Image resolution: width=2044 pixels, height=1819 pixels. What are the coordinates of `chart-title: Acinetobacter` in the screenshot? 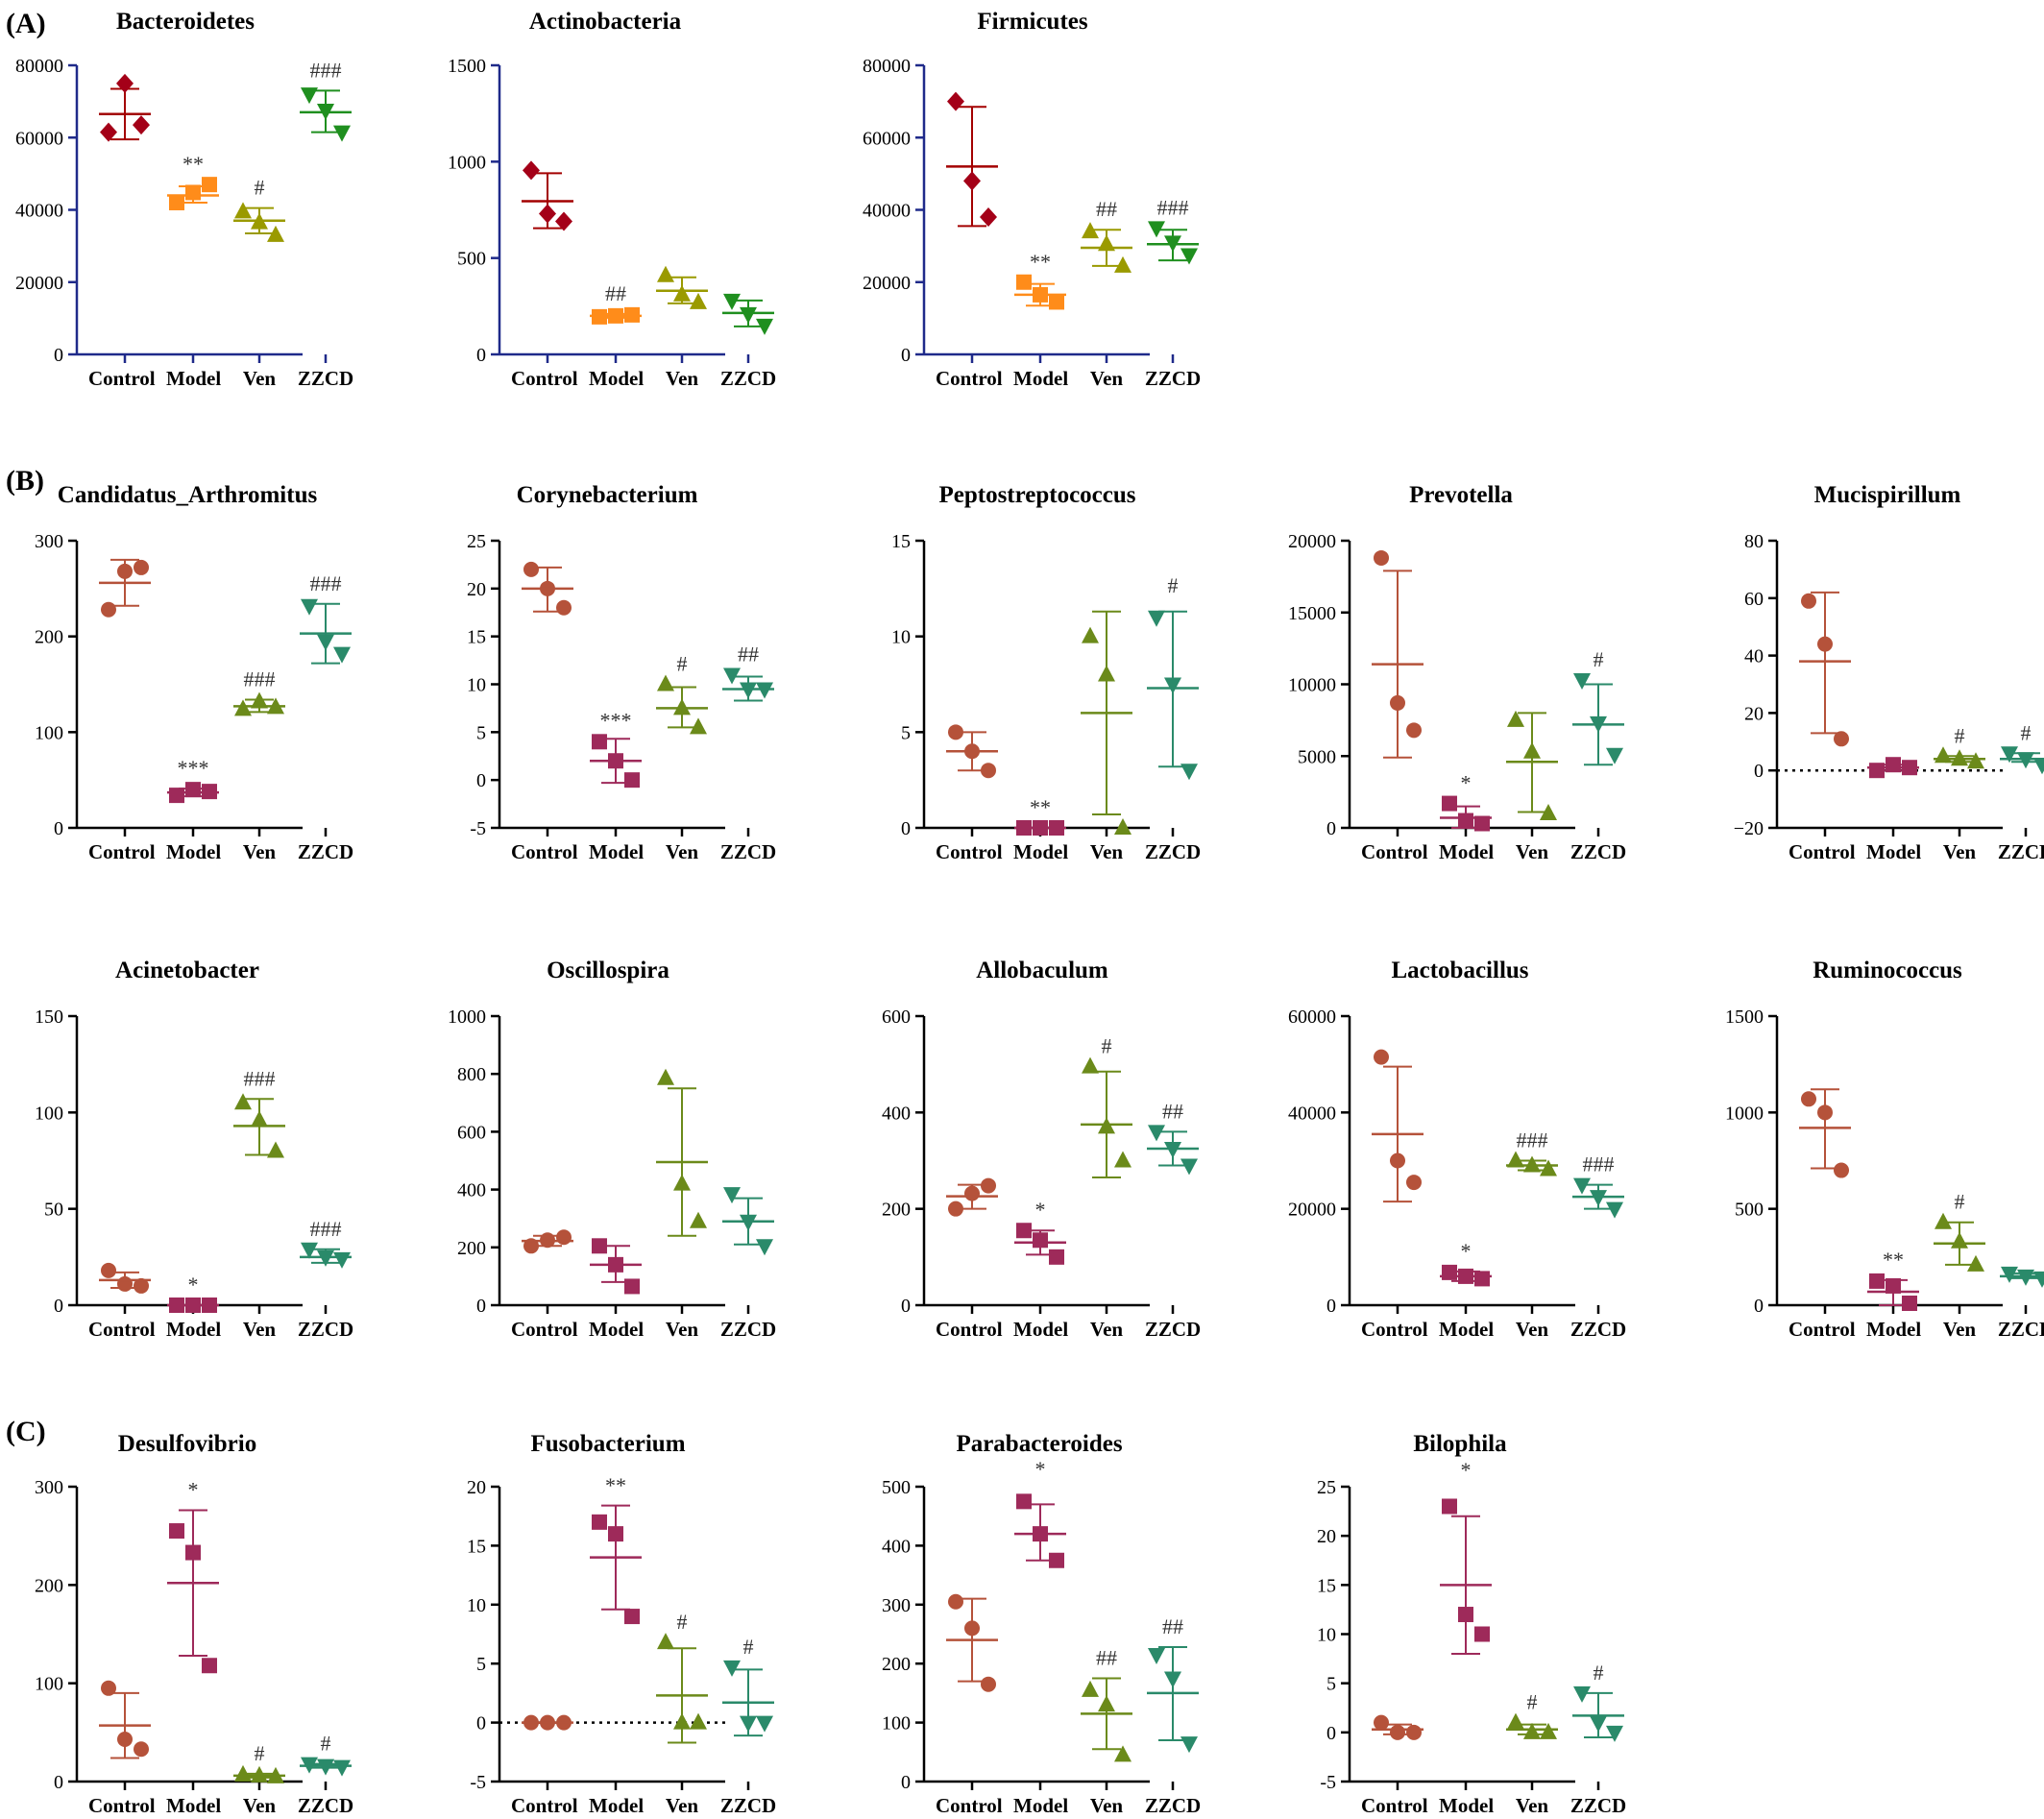 It's located at (187, 970).